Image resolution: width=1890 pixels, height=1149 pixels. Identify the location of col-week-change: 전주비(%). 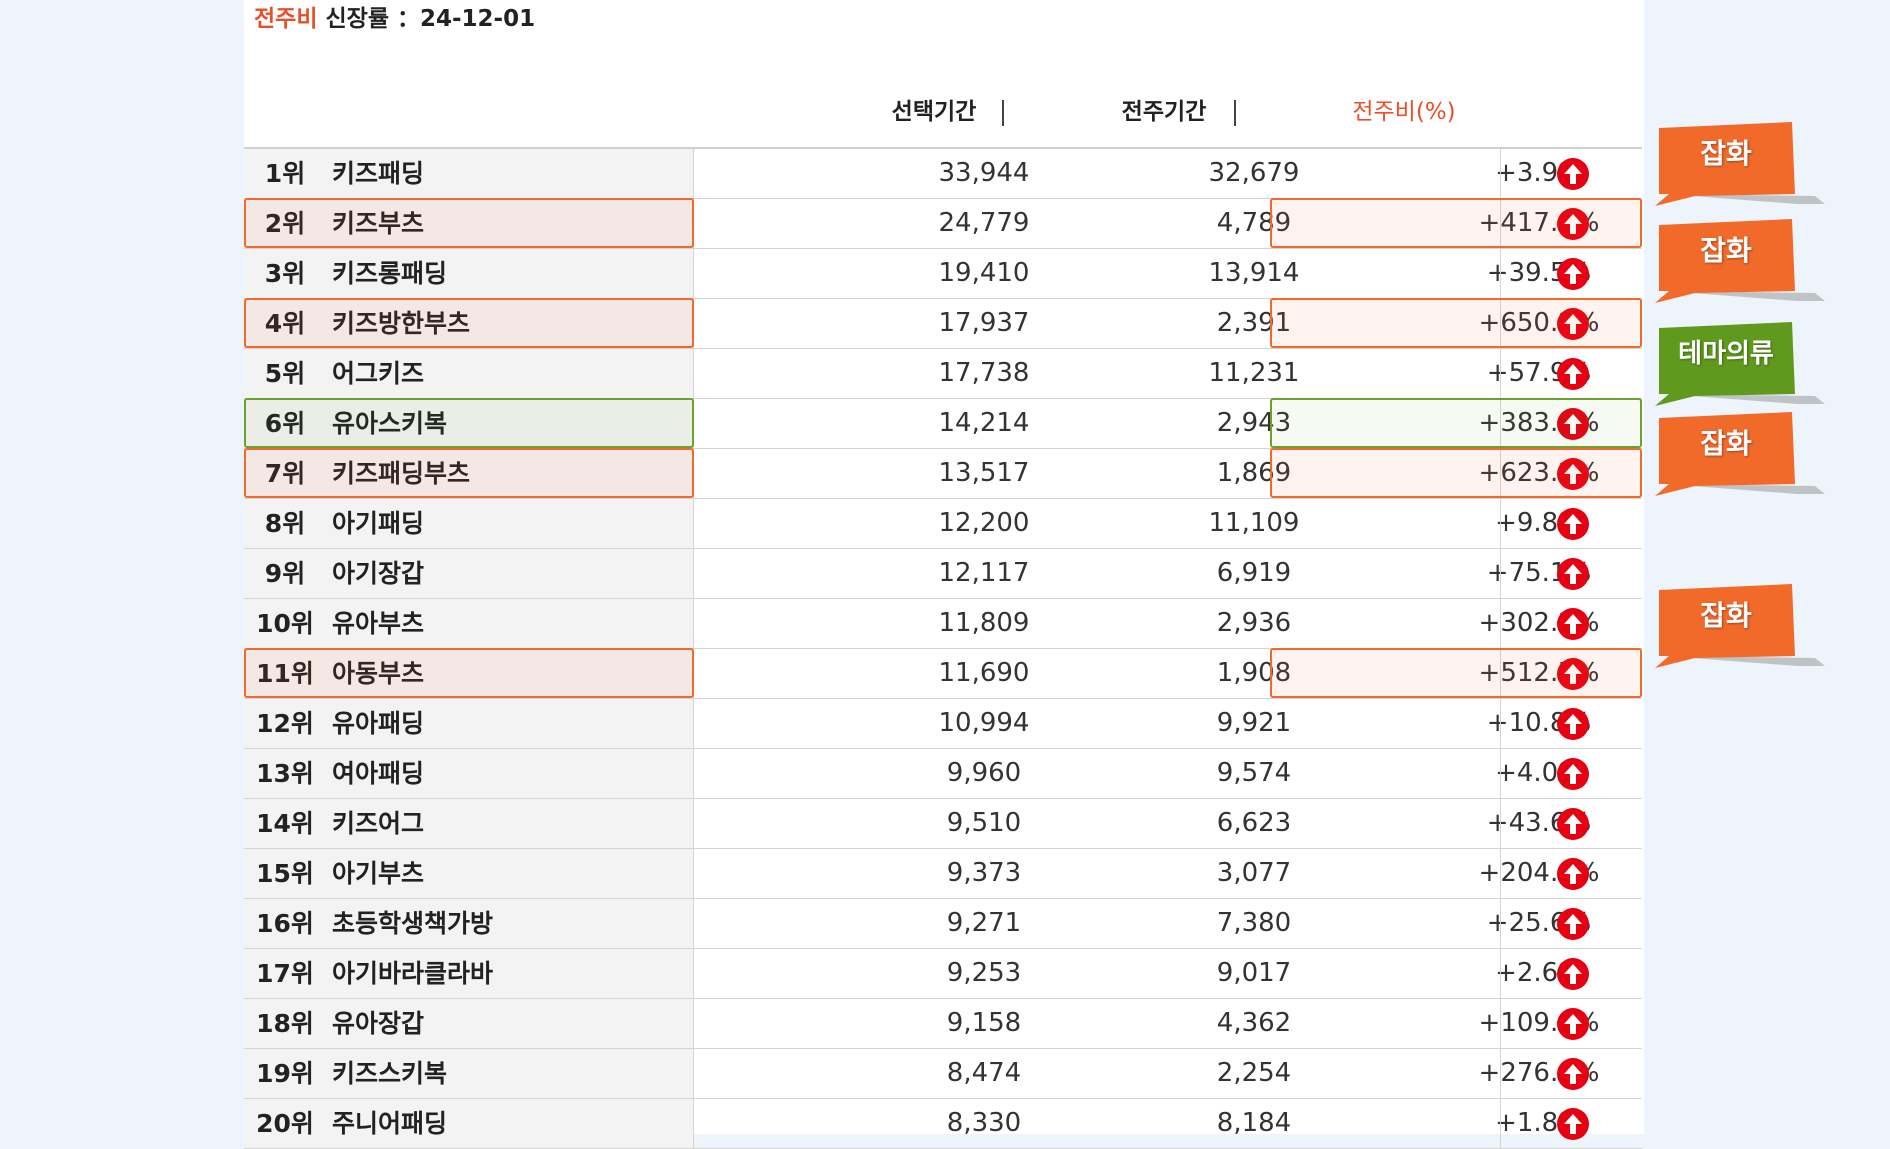
(1404, 112).